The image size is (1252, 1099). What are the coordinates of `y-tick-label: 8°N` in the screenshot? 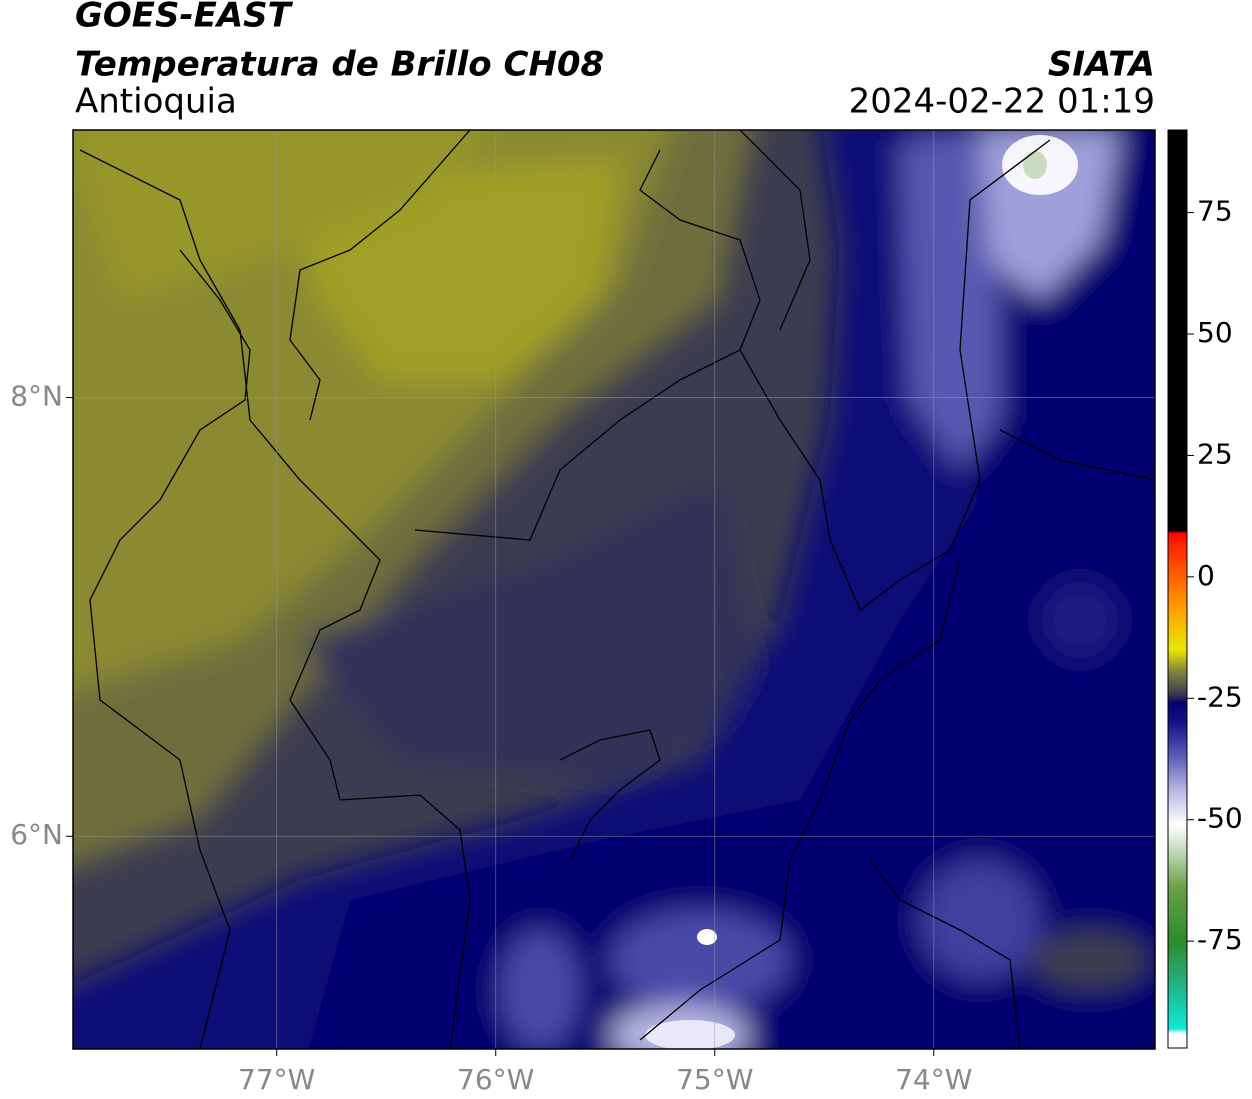 It's located at (36, 396).